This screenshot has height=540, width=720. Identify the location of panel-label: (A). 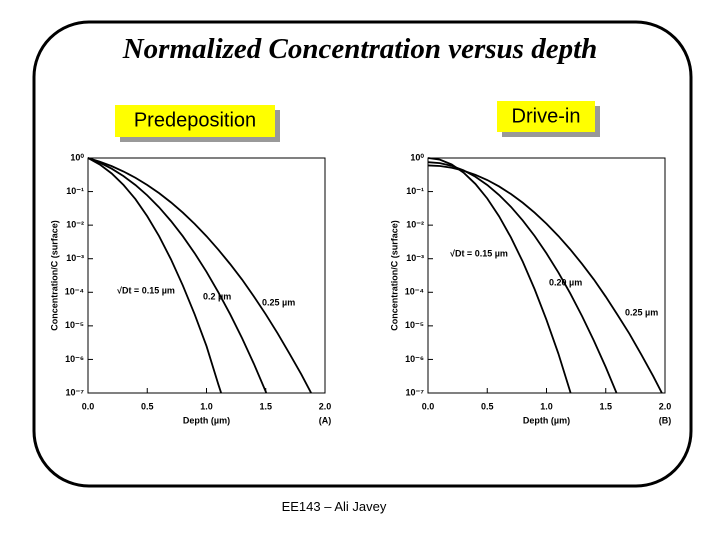
(325, 420).